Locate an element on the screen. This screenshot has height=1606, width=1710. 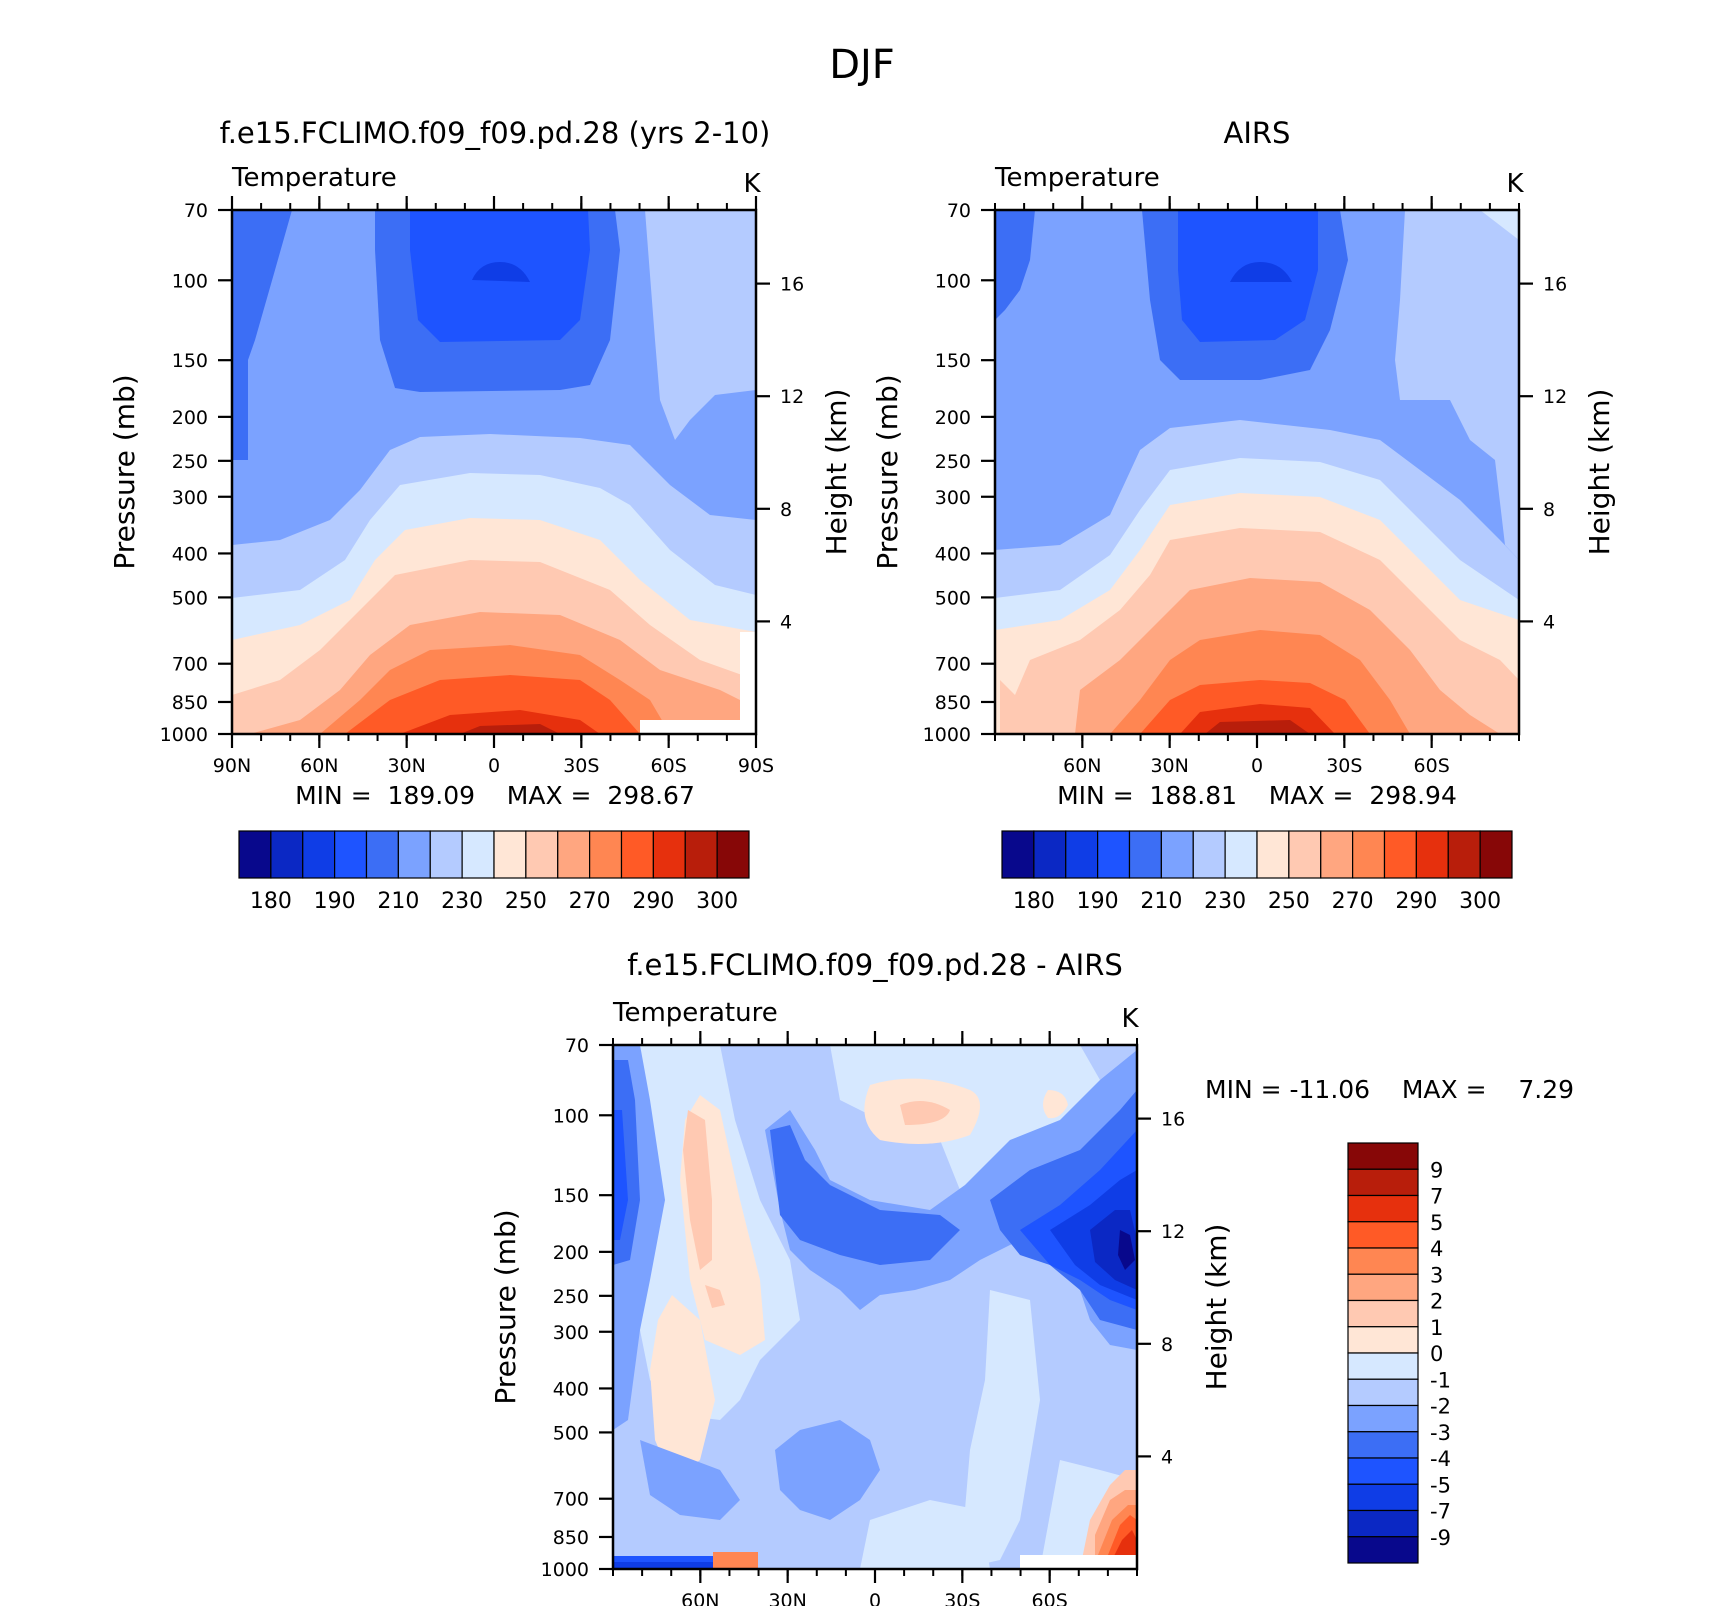
diff-colorbar-label: 7 is located at coordinates (1436, 1197).